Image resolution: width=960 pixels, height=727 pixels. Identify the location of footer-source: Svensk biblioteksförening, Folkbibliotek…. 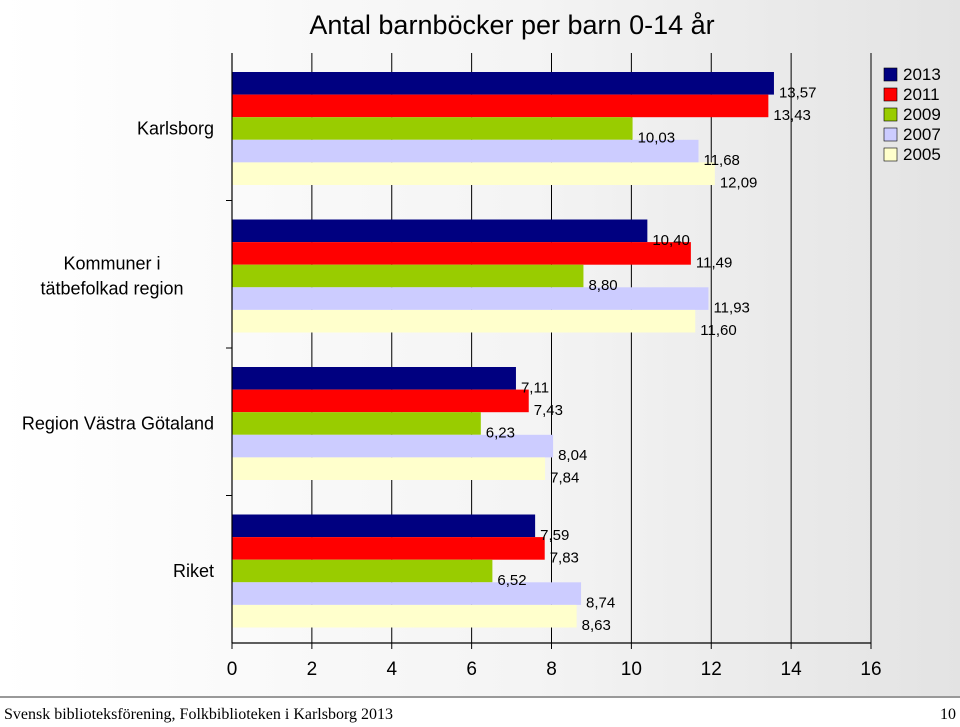
(199, 714).